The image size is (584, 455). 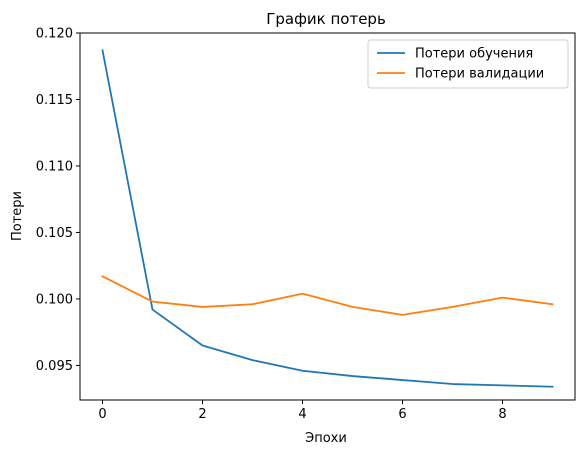 I want to click on x-axis-label: Эпохи, so click(x=326, y=438).